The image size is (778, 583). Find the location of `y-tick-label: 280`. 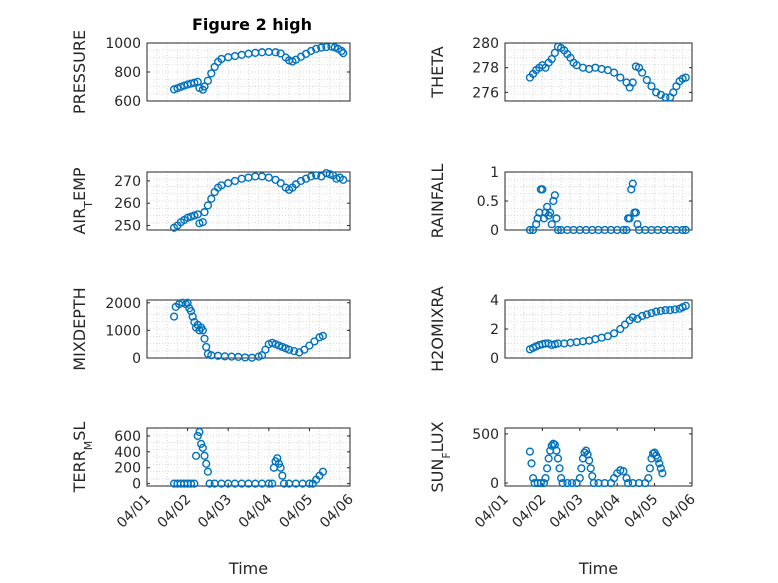

y-tick-label: 280 is located at coordinates (485, 44).